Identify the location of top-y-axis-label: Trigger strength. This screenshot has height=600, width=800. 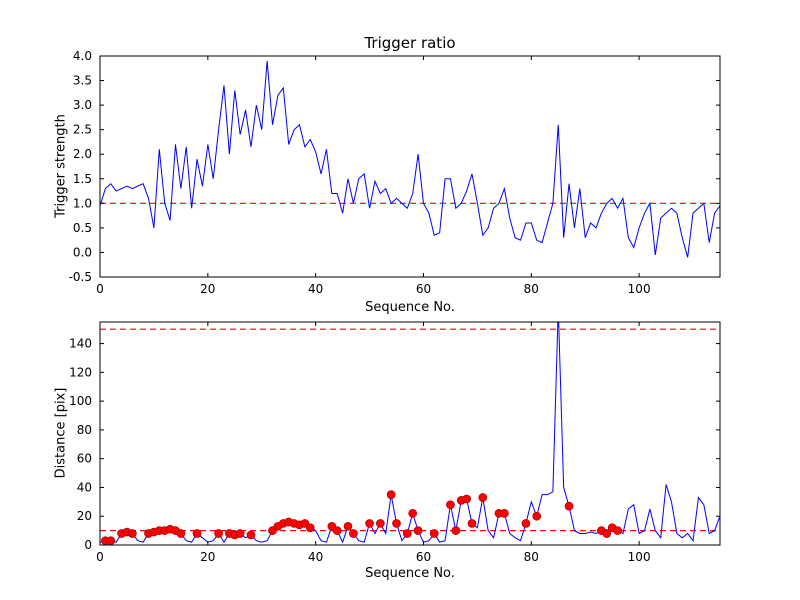
(61, 166).